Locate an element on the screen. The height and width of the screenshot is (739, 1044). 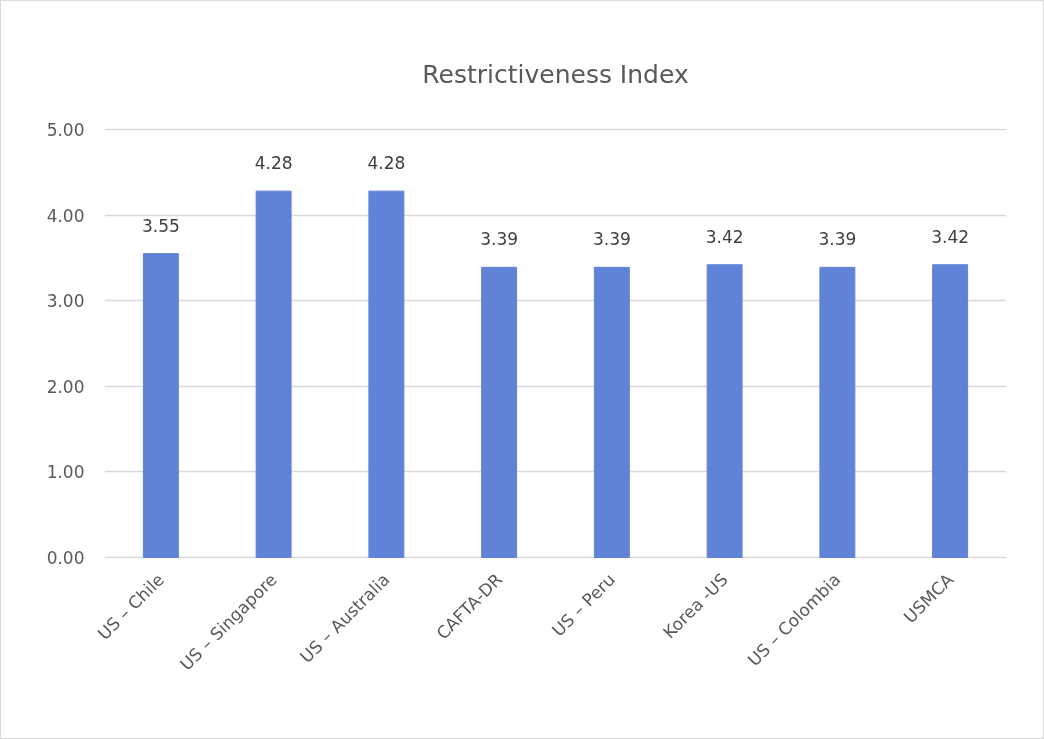
y-tick-label: 2.00 is located at coordinates (65, 386).